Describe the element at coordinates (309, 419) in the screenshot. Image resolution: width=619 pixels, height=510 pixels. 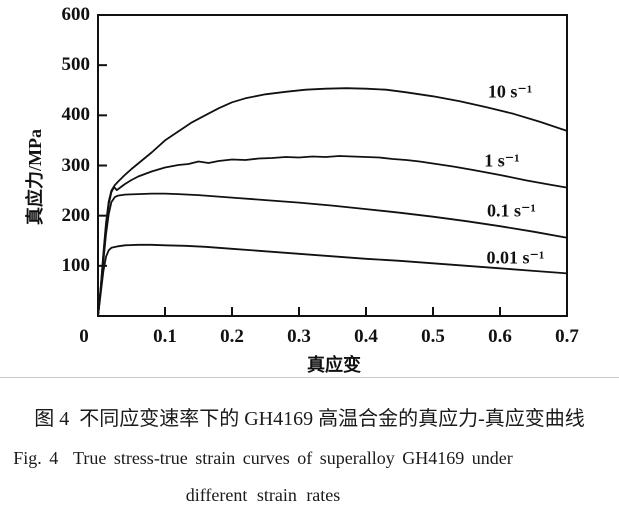
I see `caption-chinese: 图 4 不同应变速率下的 GH4169 高温合金的真应力-真应变曲线` at that location.